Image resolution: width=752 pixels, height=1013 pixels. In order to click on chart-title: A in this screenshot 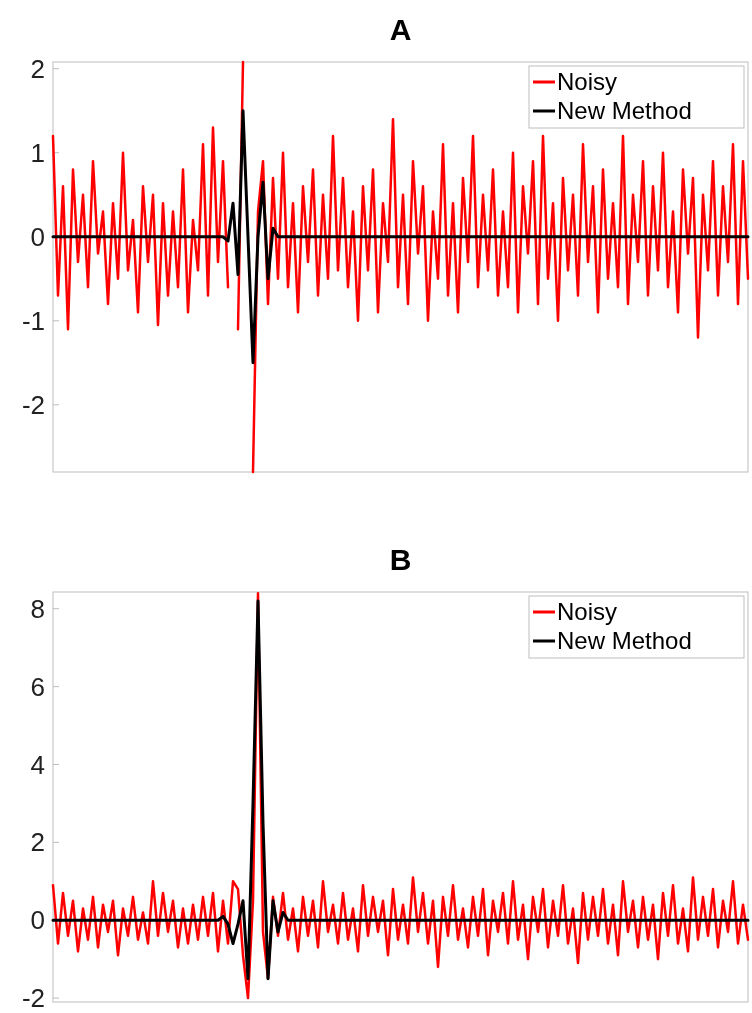, I will do `click(400, 29)`.